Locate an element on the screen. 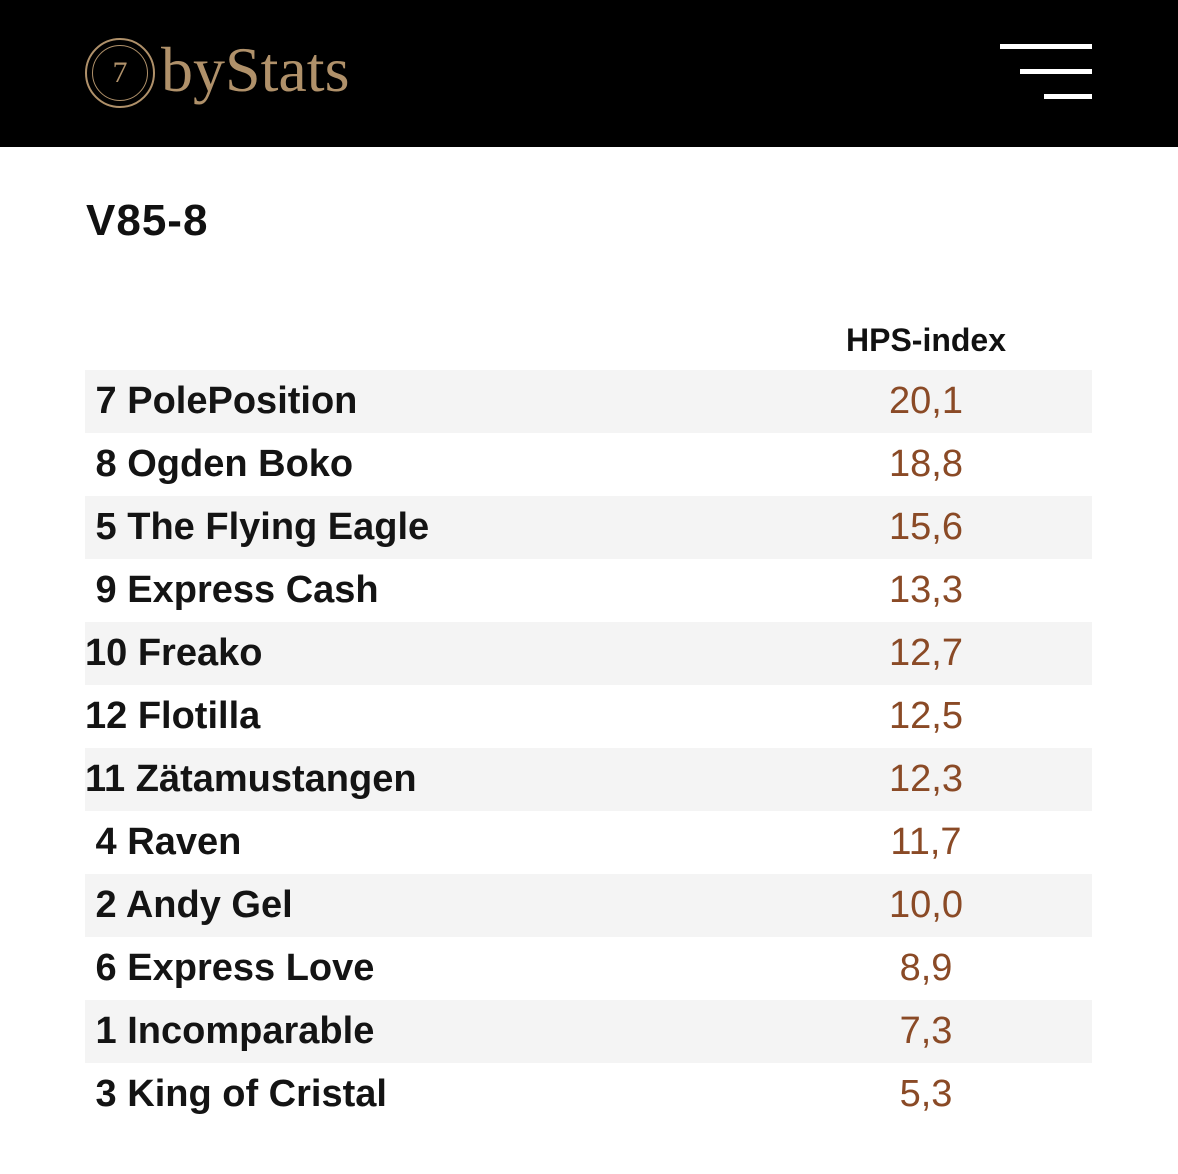 This screenshot has width=1178, height=1174. table-row: 4 Raven 11,7 is located at coordinates (588, 842).